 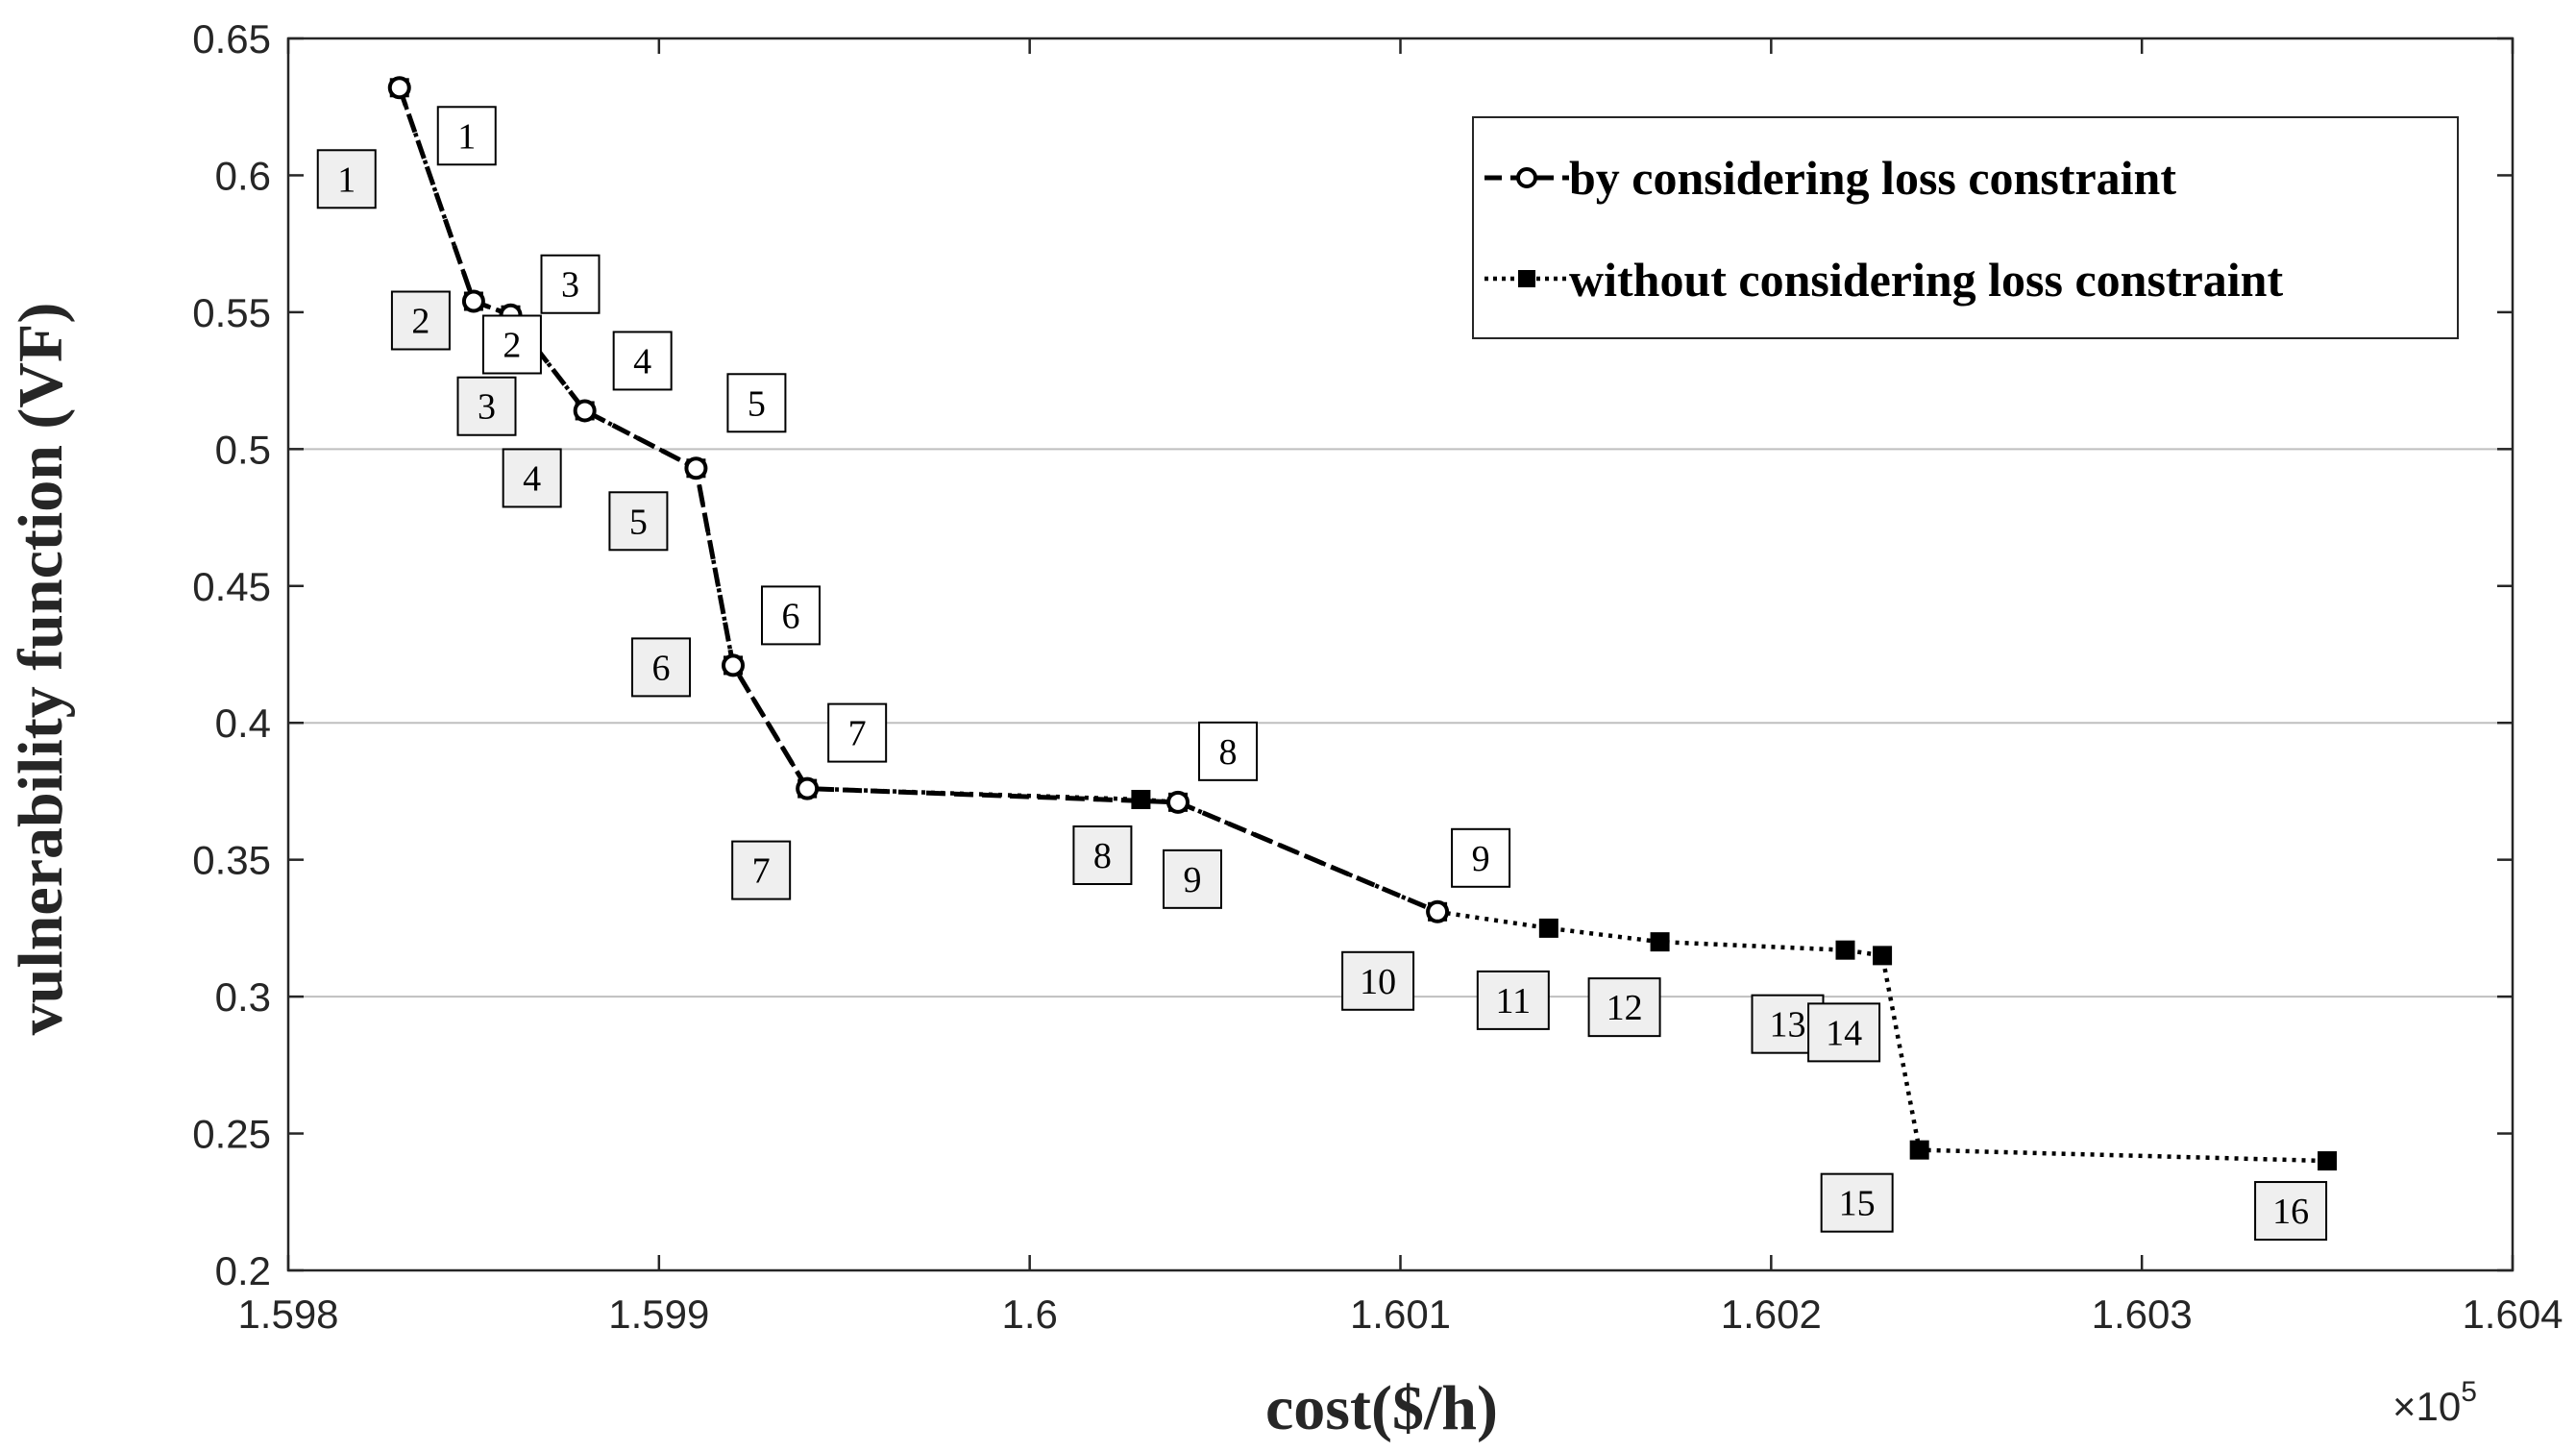 I want to click on label-without-loss-6-text: 6, so click(x=661, y=668).